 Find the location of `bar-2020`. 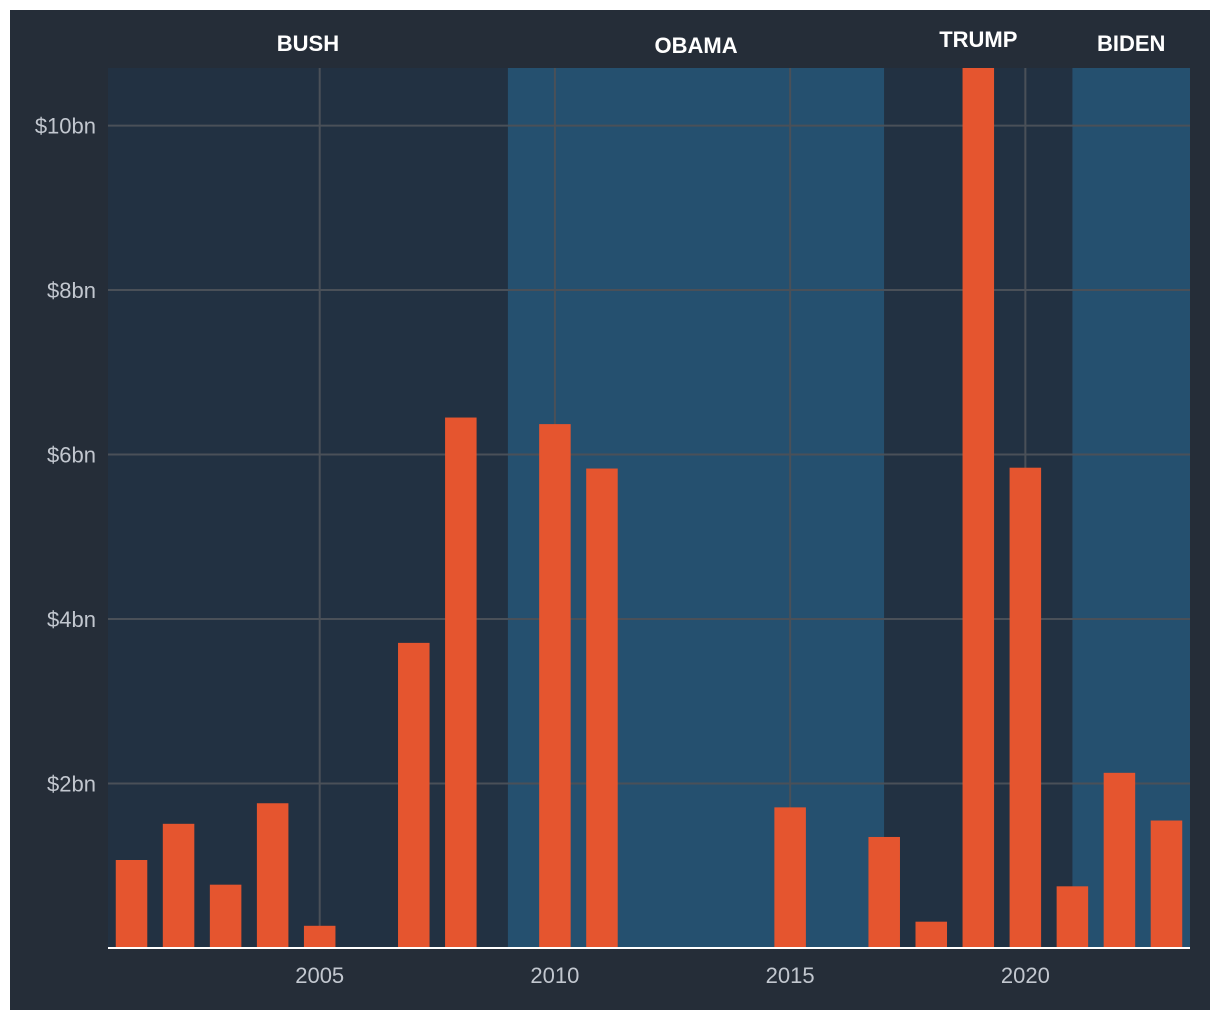

bar-2020 is located at coordinates (1025, 707).